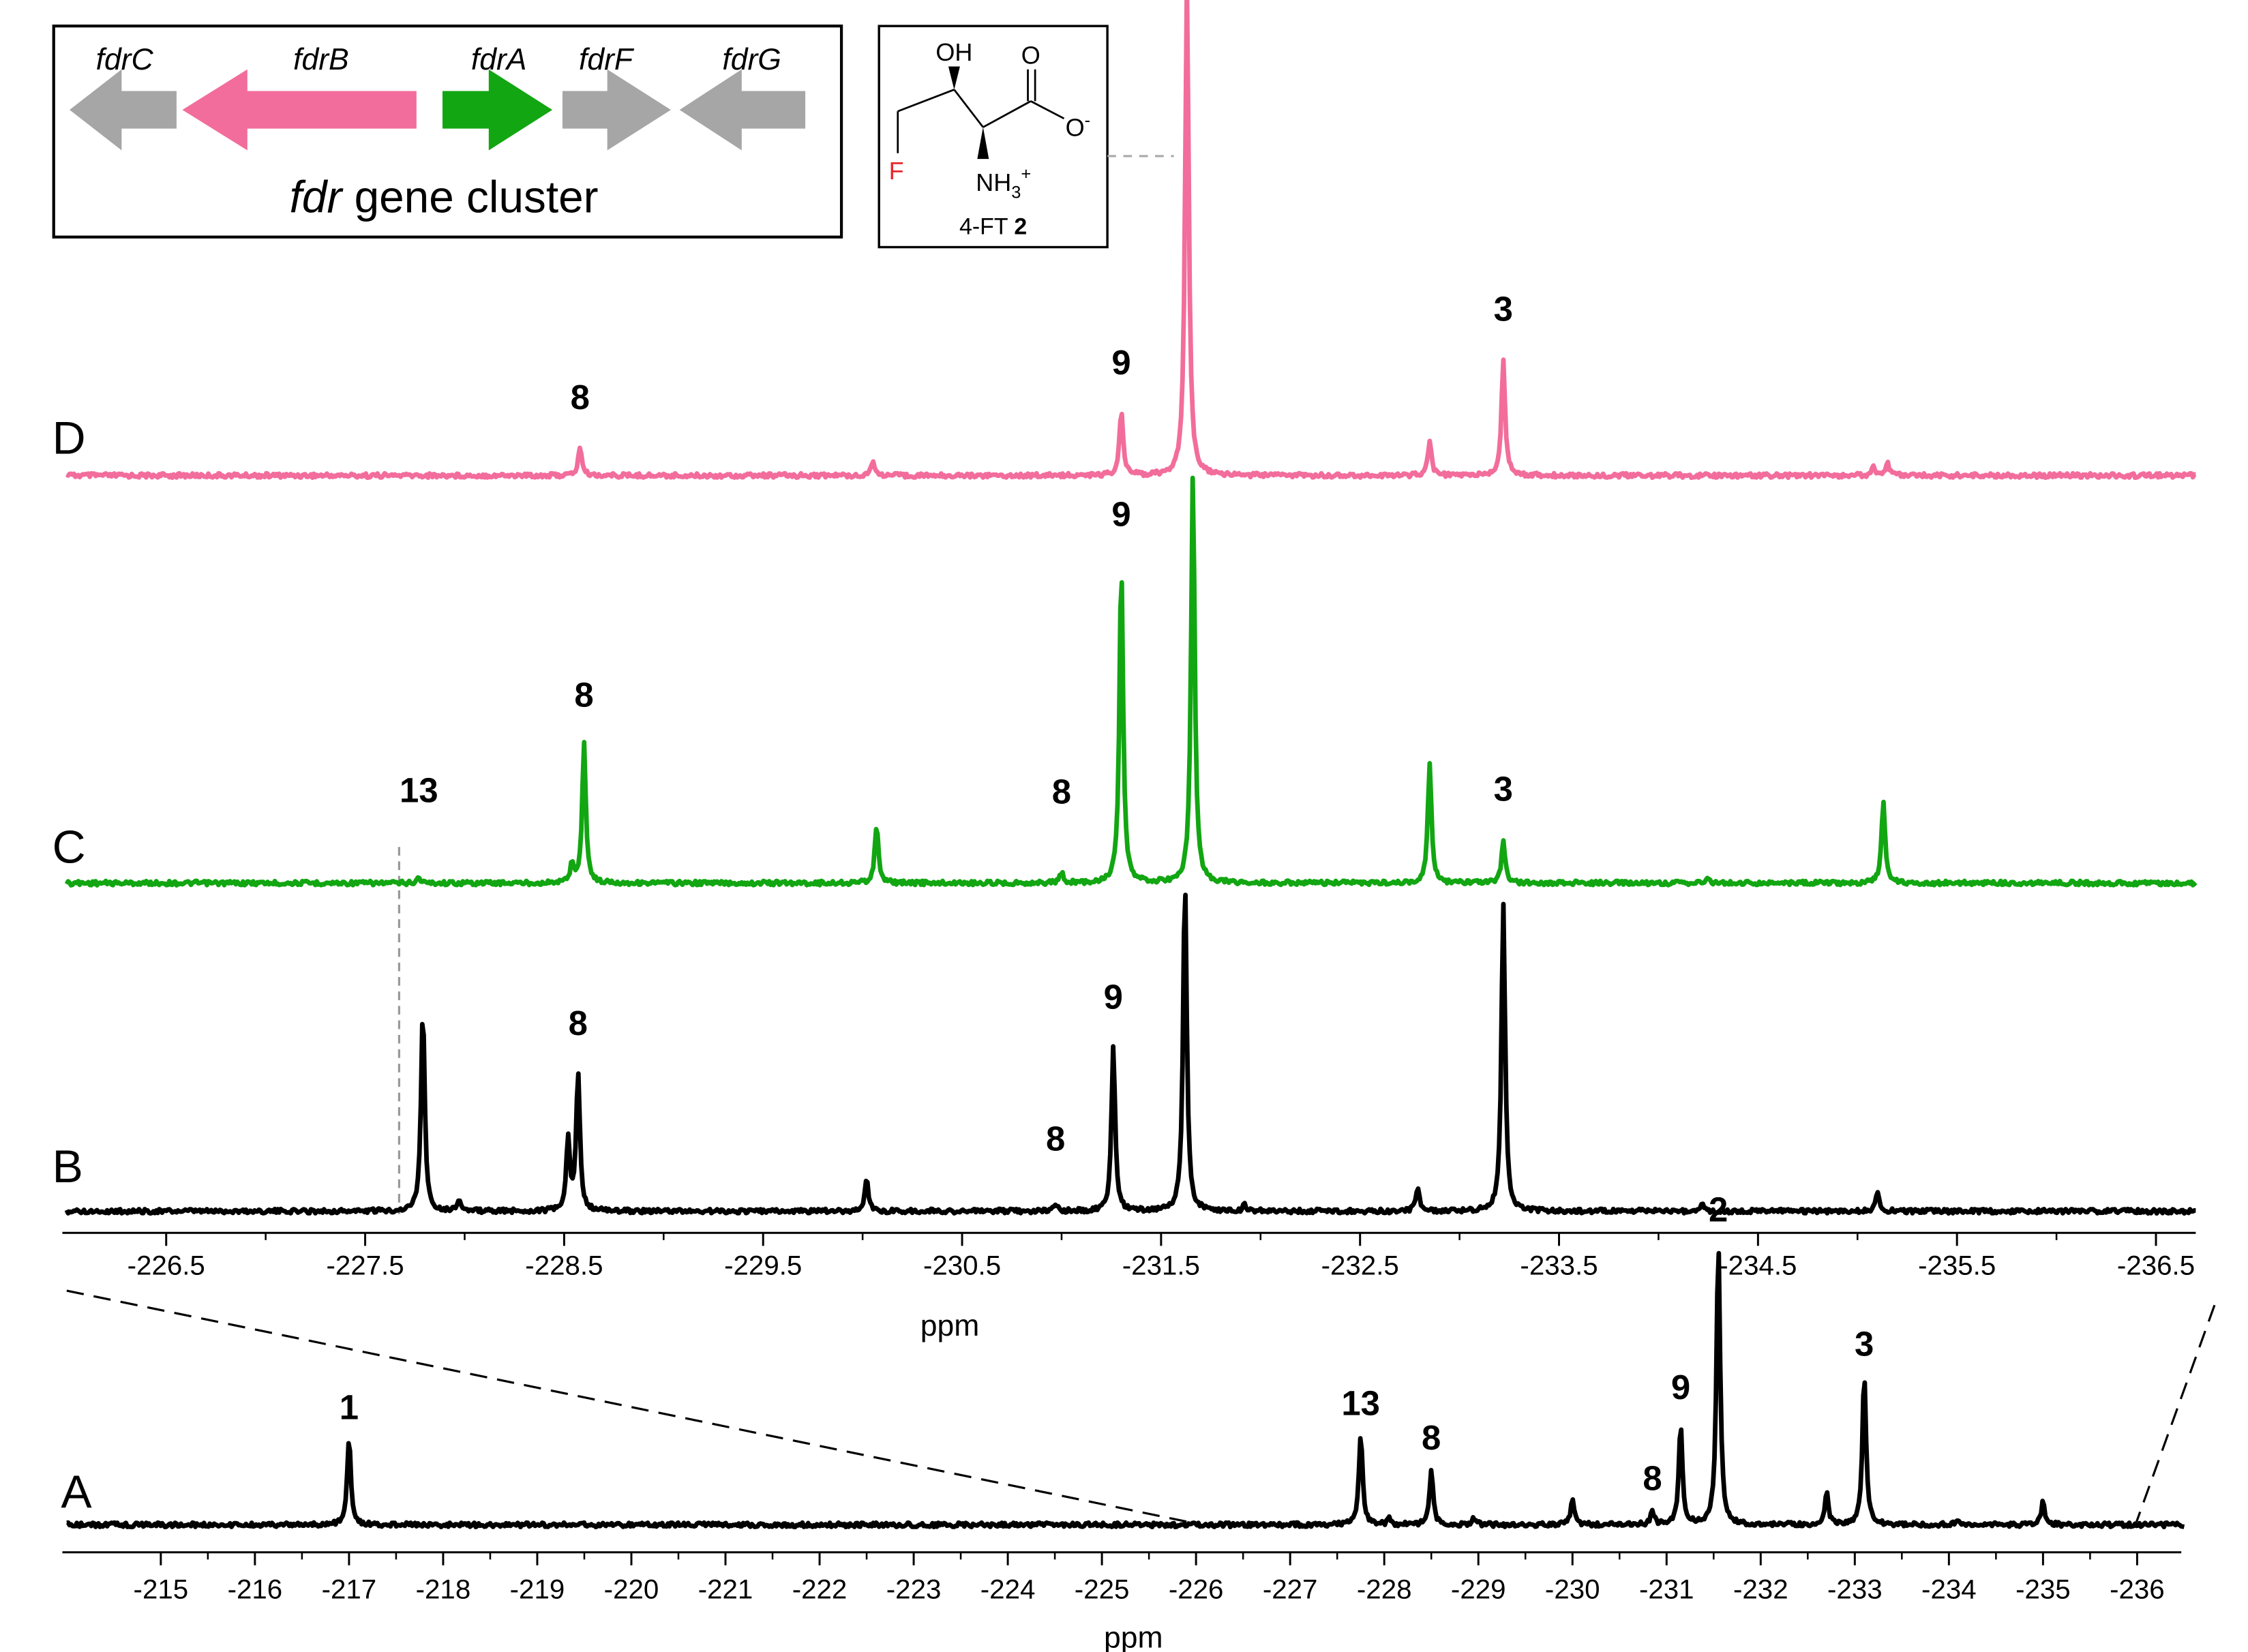 This screenshot has width=2248, height=1652. What do you see at coordinates (1718, 1209) in the screenshot?
I see `peak-label-A-5: 2` at bounding box center [1718, 1209].